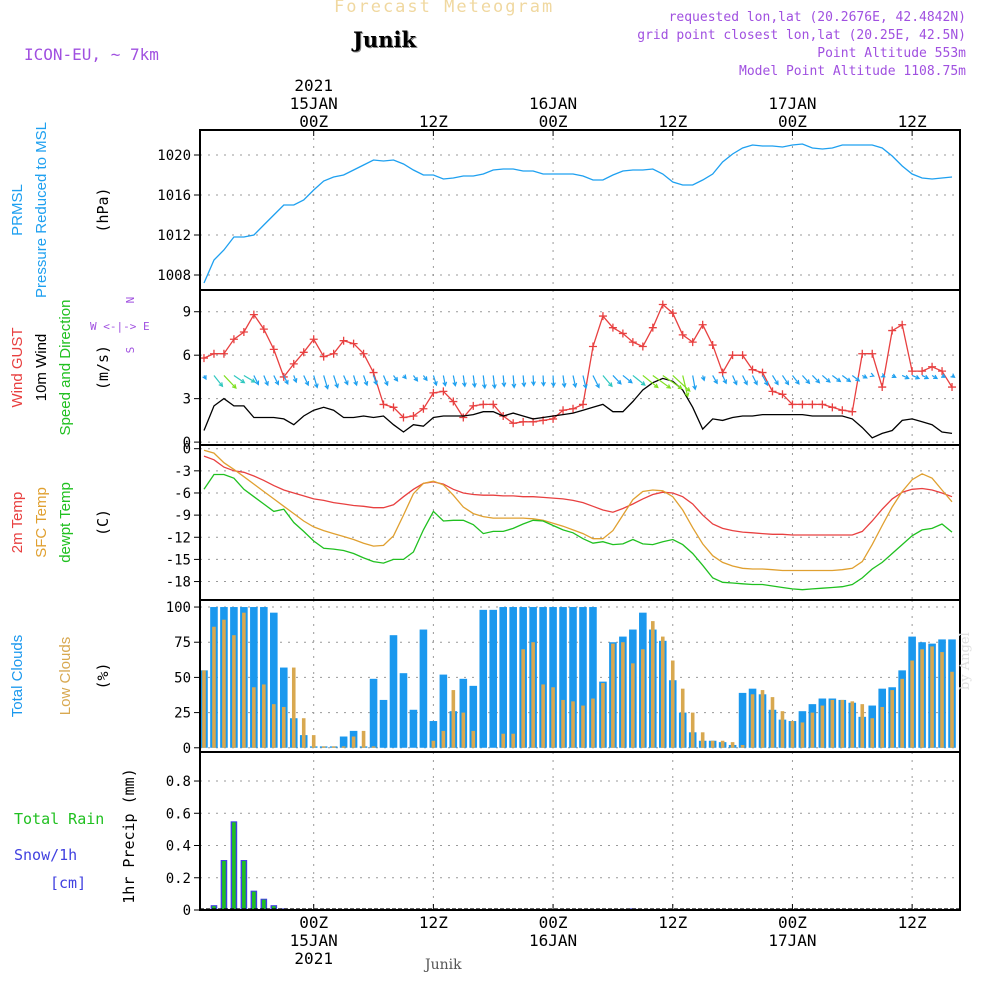  What do you see at coordinates (672, 922) in the screenshot?
I see `bottom-time-label: 12Z` at bounding box center [672, 922].